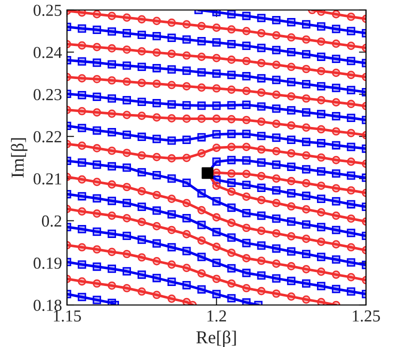 This screenshot has width=398, height=347. What do you see at coordinates (48, 263) in the screenshot?
I see `y-tick-label: 0.19` at bounding box center [48, 263].